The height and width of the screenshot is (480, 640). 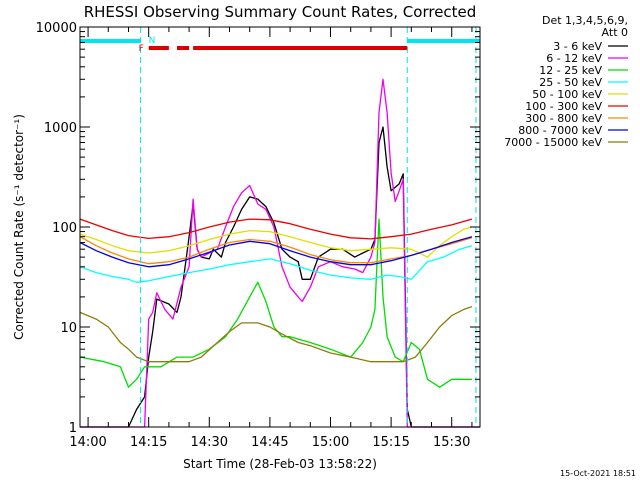 I want to click on x-tick-label: 14:00, so click(x=87, y=442).